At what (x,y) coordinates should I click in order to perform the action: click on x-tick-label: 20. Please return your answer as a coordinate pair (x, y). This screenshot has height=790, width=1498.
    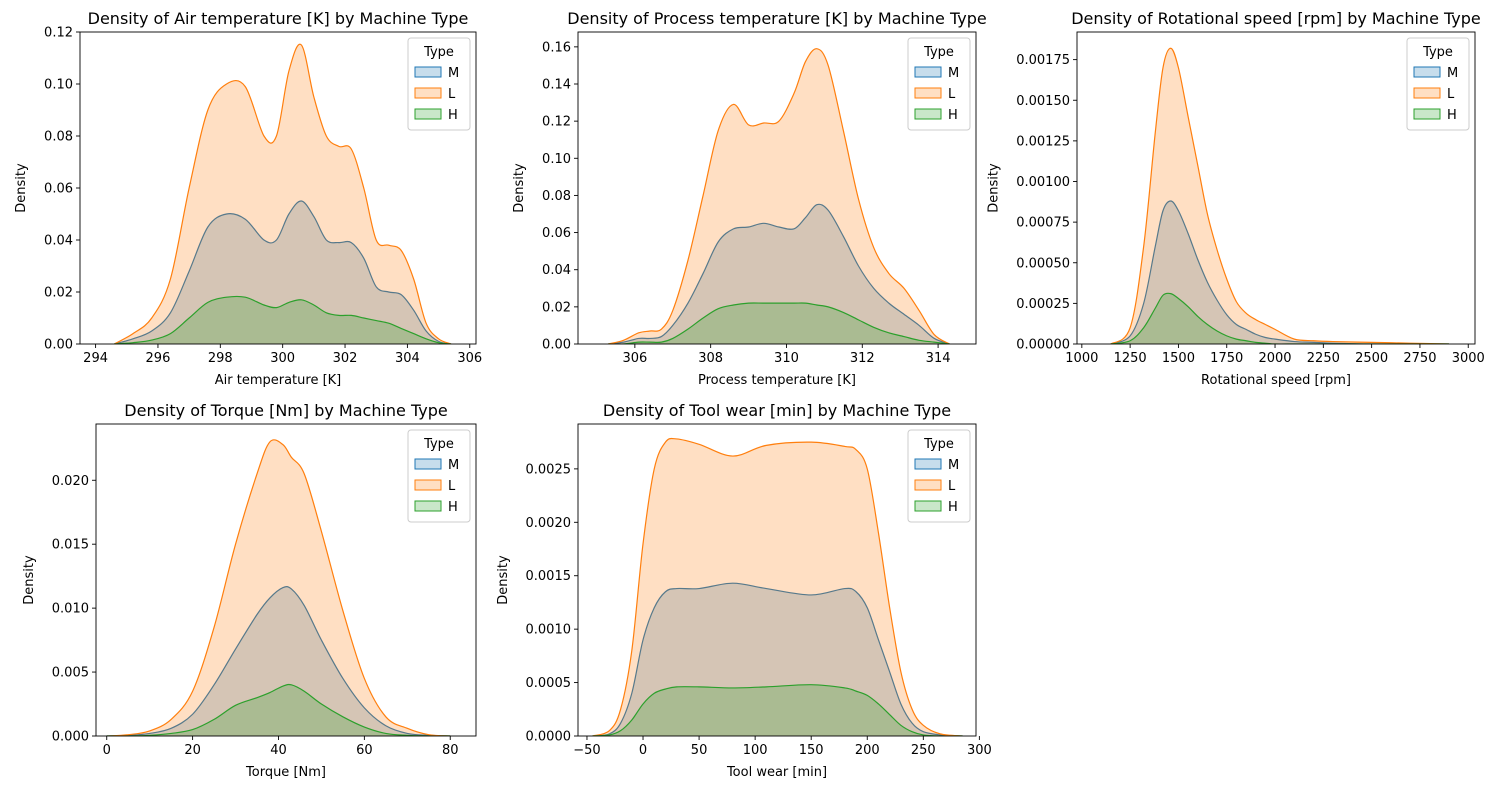
    Looking at the image, I should click on (192, 750).